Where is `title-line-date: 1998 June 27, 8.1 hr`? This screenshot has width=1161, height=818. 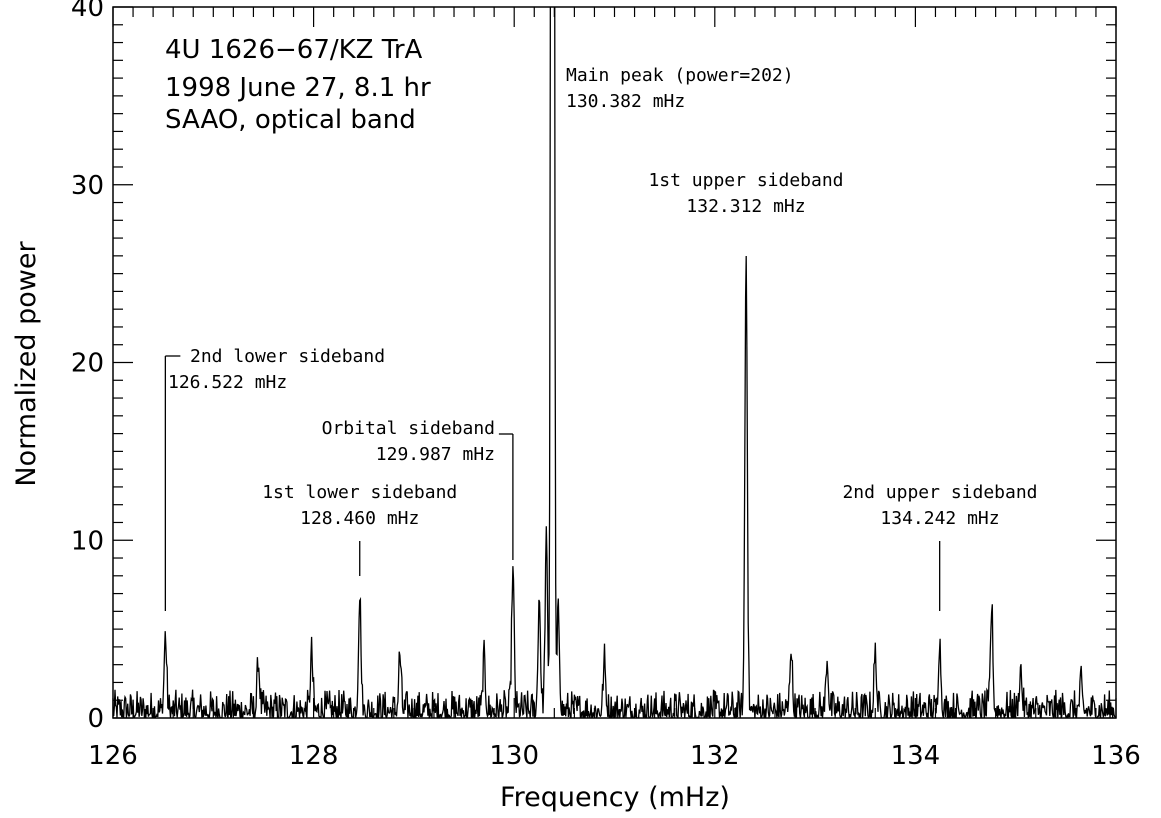 title-line-date: 1998 June 27, 8.1 hr is located at coordinates (298, 88).